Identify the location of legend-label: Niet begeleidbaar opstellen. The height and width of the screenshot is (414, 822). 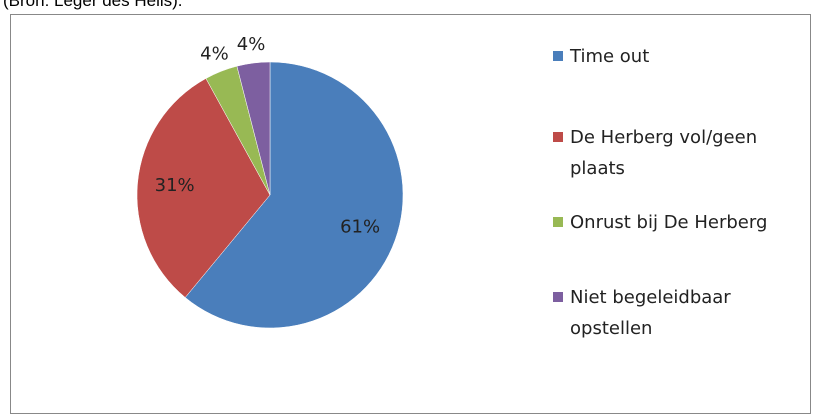
(650, 313).